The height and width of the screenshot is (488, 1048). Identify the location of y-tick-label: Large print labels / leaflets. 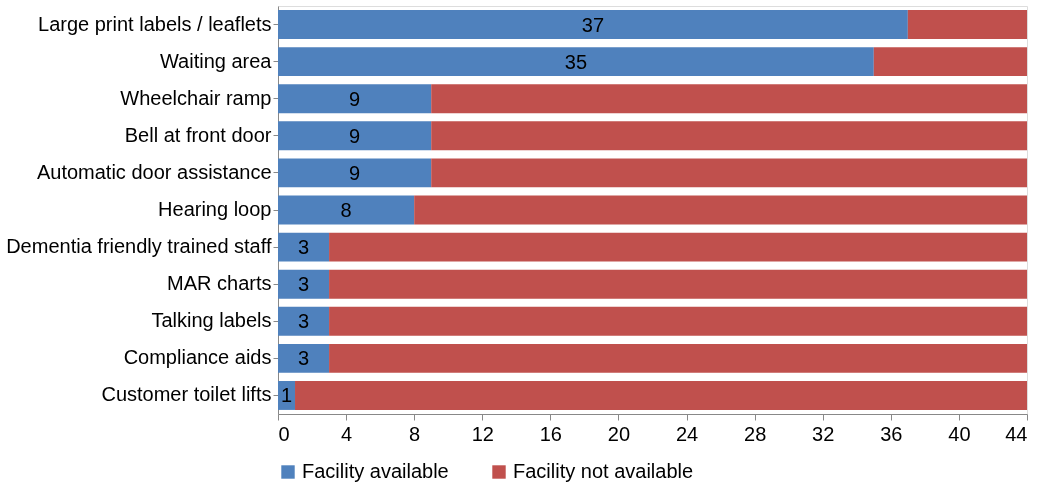
(155, 23).